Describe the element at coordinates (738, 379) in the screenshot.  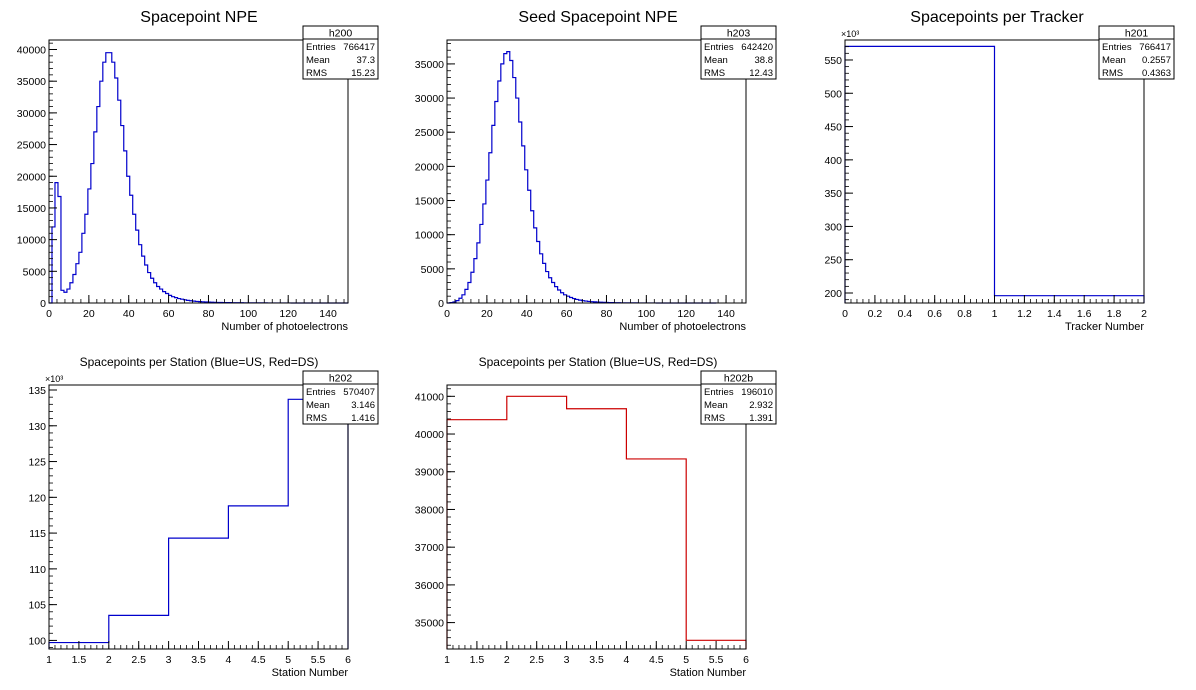
I see `stats-name: h202b` at that location.